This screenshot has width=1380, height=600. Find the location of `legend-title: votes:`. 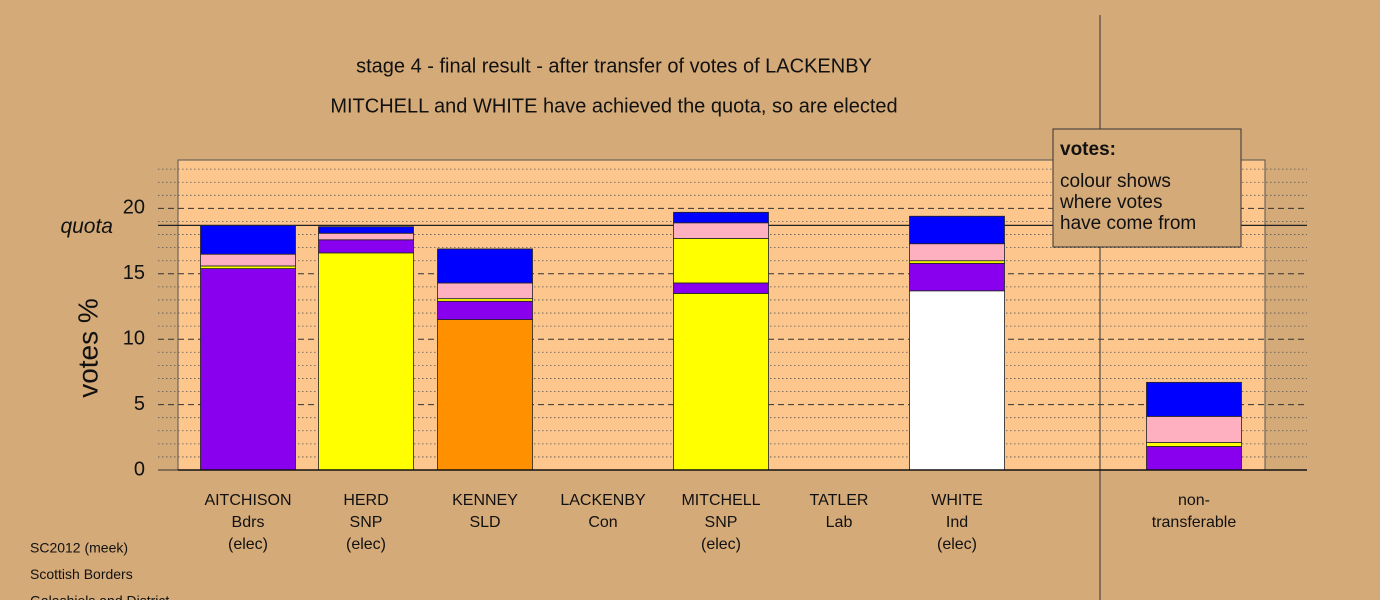

legend-title: votes: is located at coordinates (1088, 149).